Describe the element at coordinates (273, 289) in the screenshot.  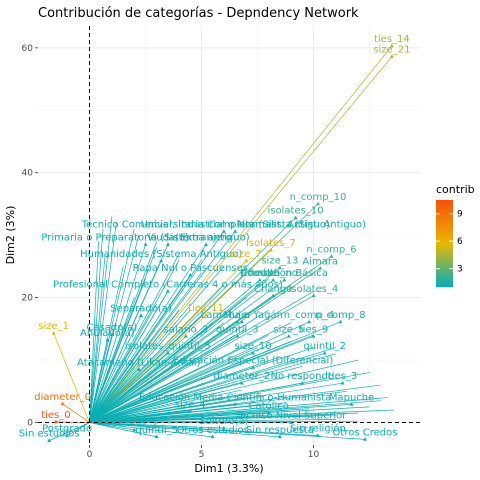
I see `point-label: Chango` at that location.